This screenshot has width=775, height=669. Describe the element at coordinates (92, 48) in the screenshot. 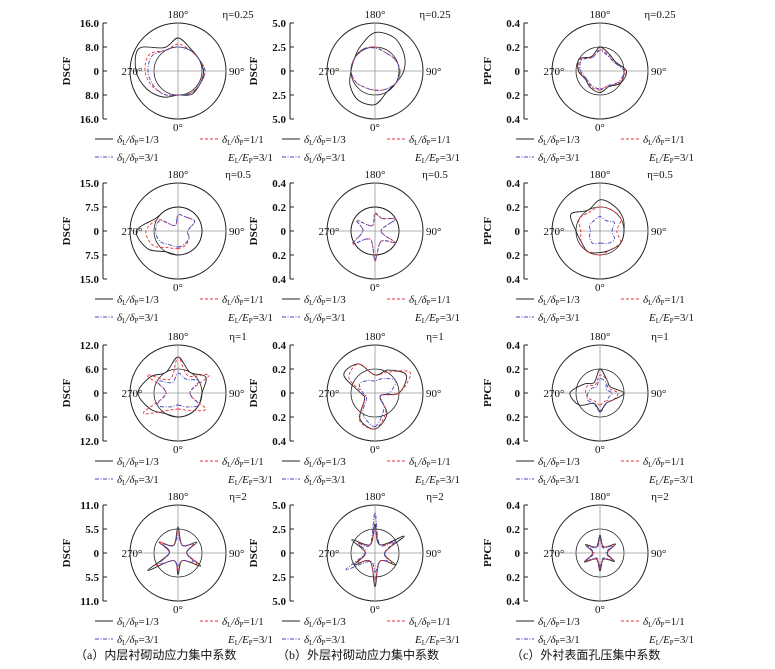

I see `tick-label: 8.0` at that location.